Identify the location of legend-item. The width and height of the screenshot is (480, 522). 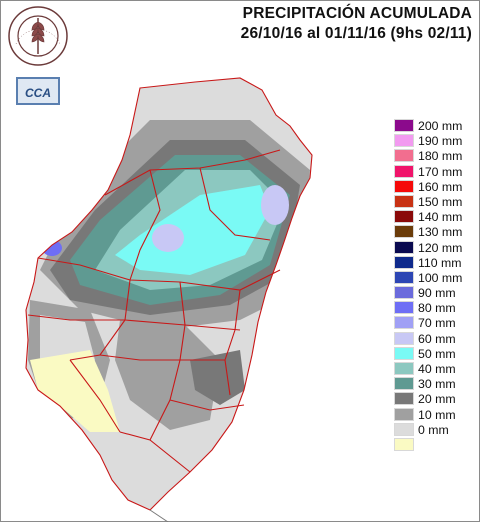
(434, 445).